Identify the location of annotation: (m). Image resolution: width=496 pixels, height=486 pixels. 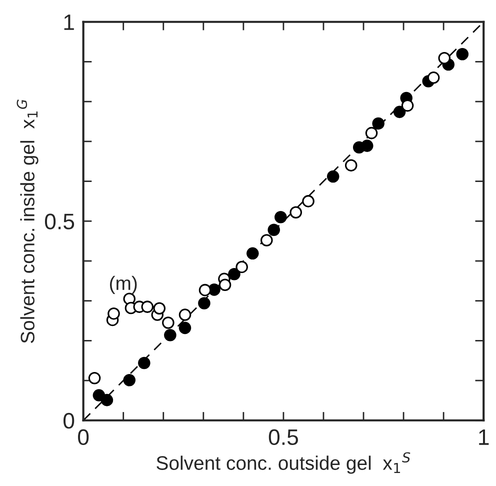
(123, 285).